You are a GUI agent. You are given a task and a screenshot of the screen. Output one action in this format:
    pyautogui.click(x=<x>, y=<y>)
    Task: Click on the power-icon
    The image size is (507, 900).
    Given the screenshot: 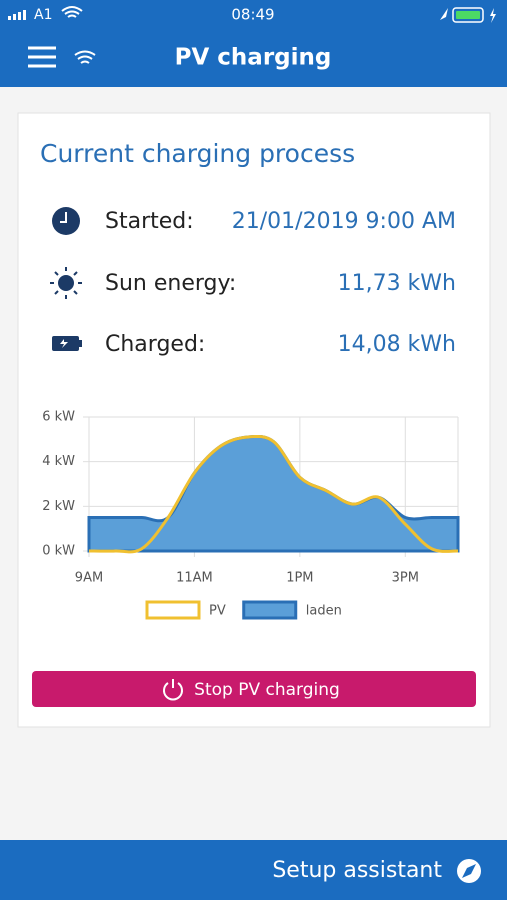 What is the action you would take?
    pyautogui.click(x=173, y=690)
    